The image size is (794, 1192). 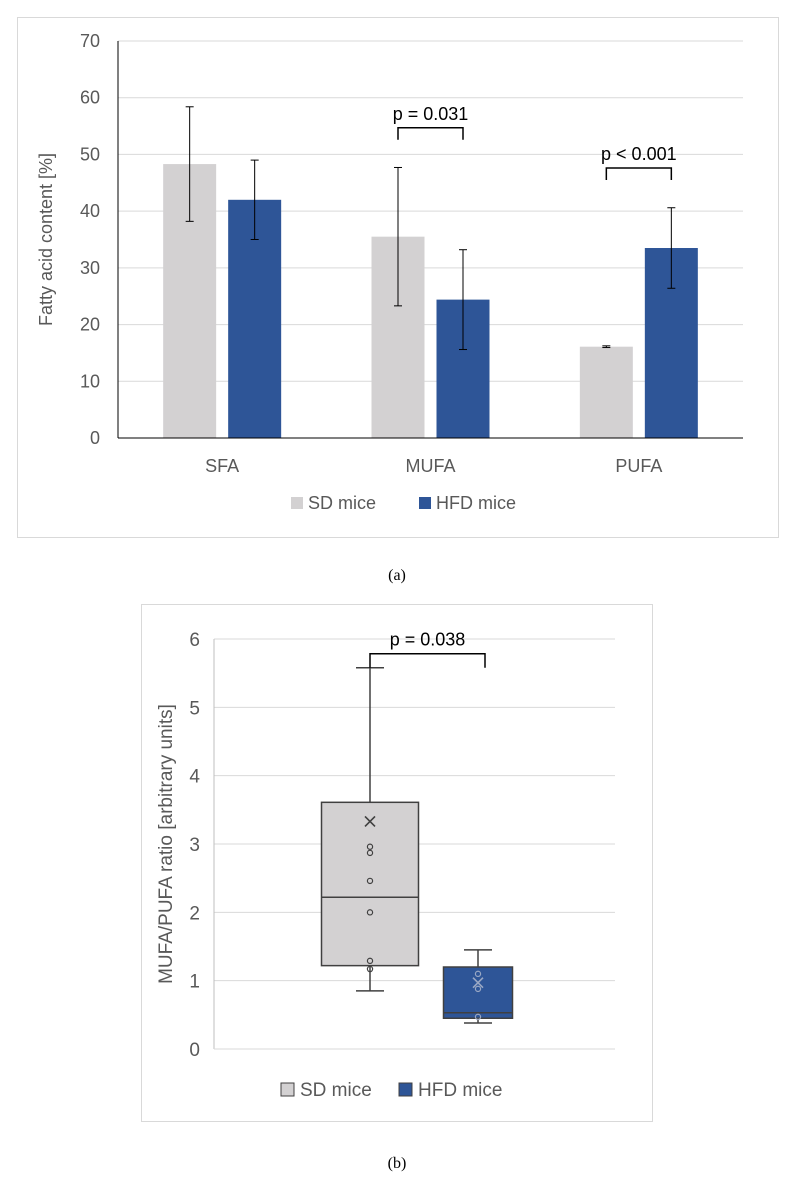 What do you see at coordinates (90, 154) in the screenshot?
I see `y-tick-label: 50` at bounding box center [90, 154].